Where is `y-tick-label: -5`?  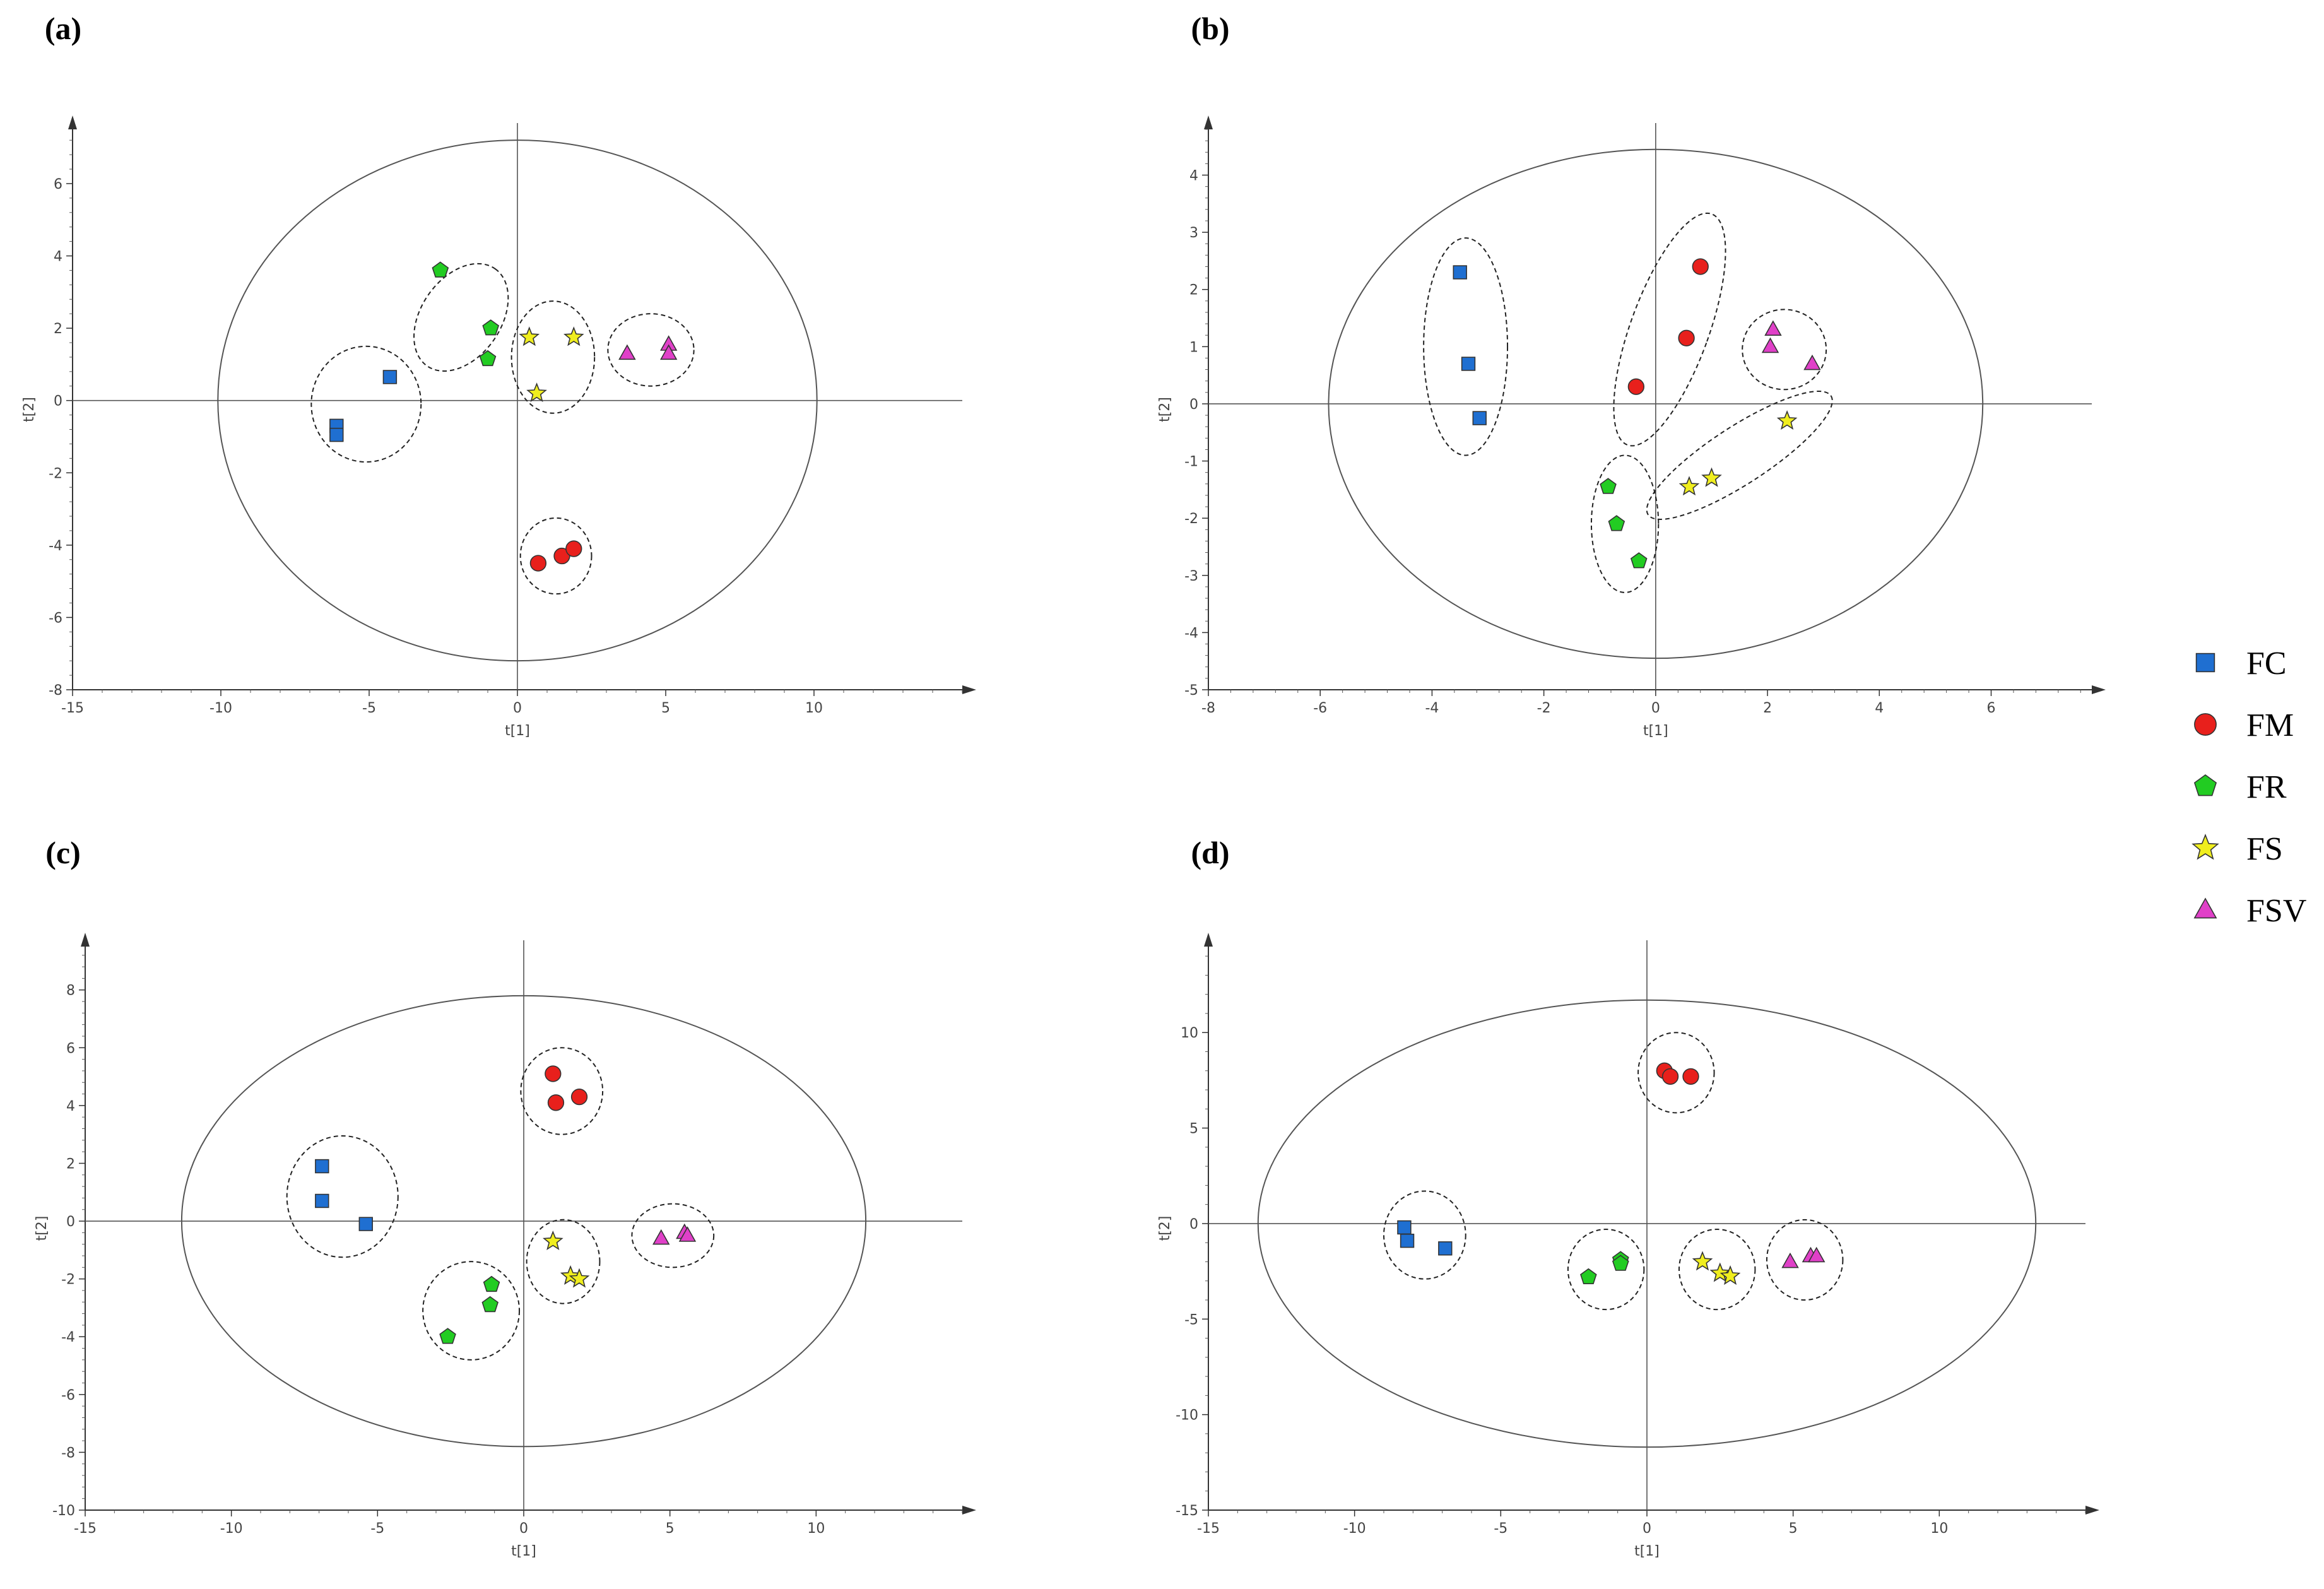
y-tick-label: -5 is located at coordinates (1191, 691).